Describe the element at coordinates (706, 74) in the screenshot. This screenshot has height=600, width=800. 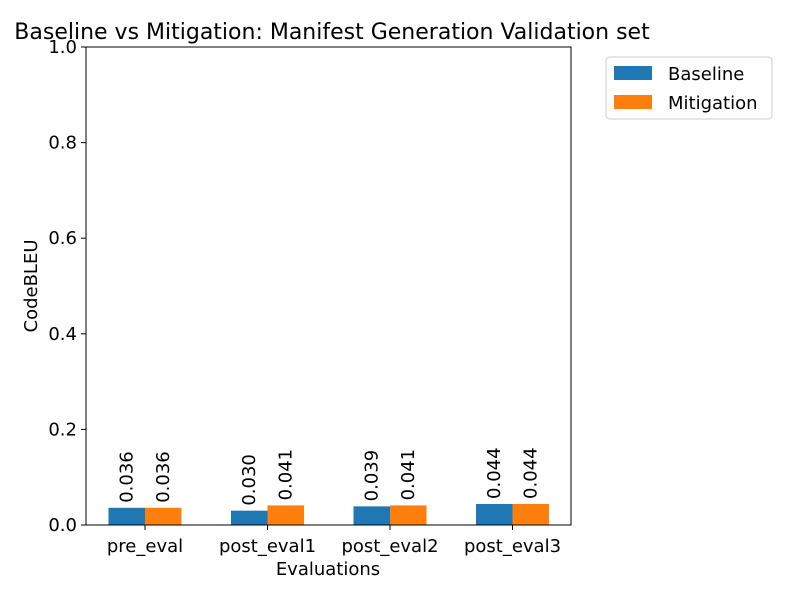
I see `legend-label-baseline: Baseline` at that location.